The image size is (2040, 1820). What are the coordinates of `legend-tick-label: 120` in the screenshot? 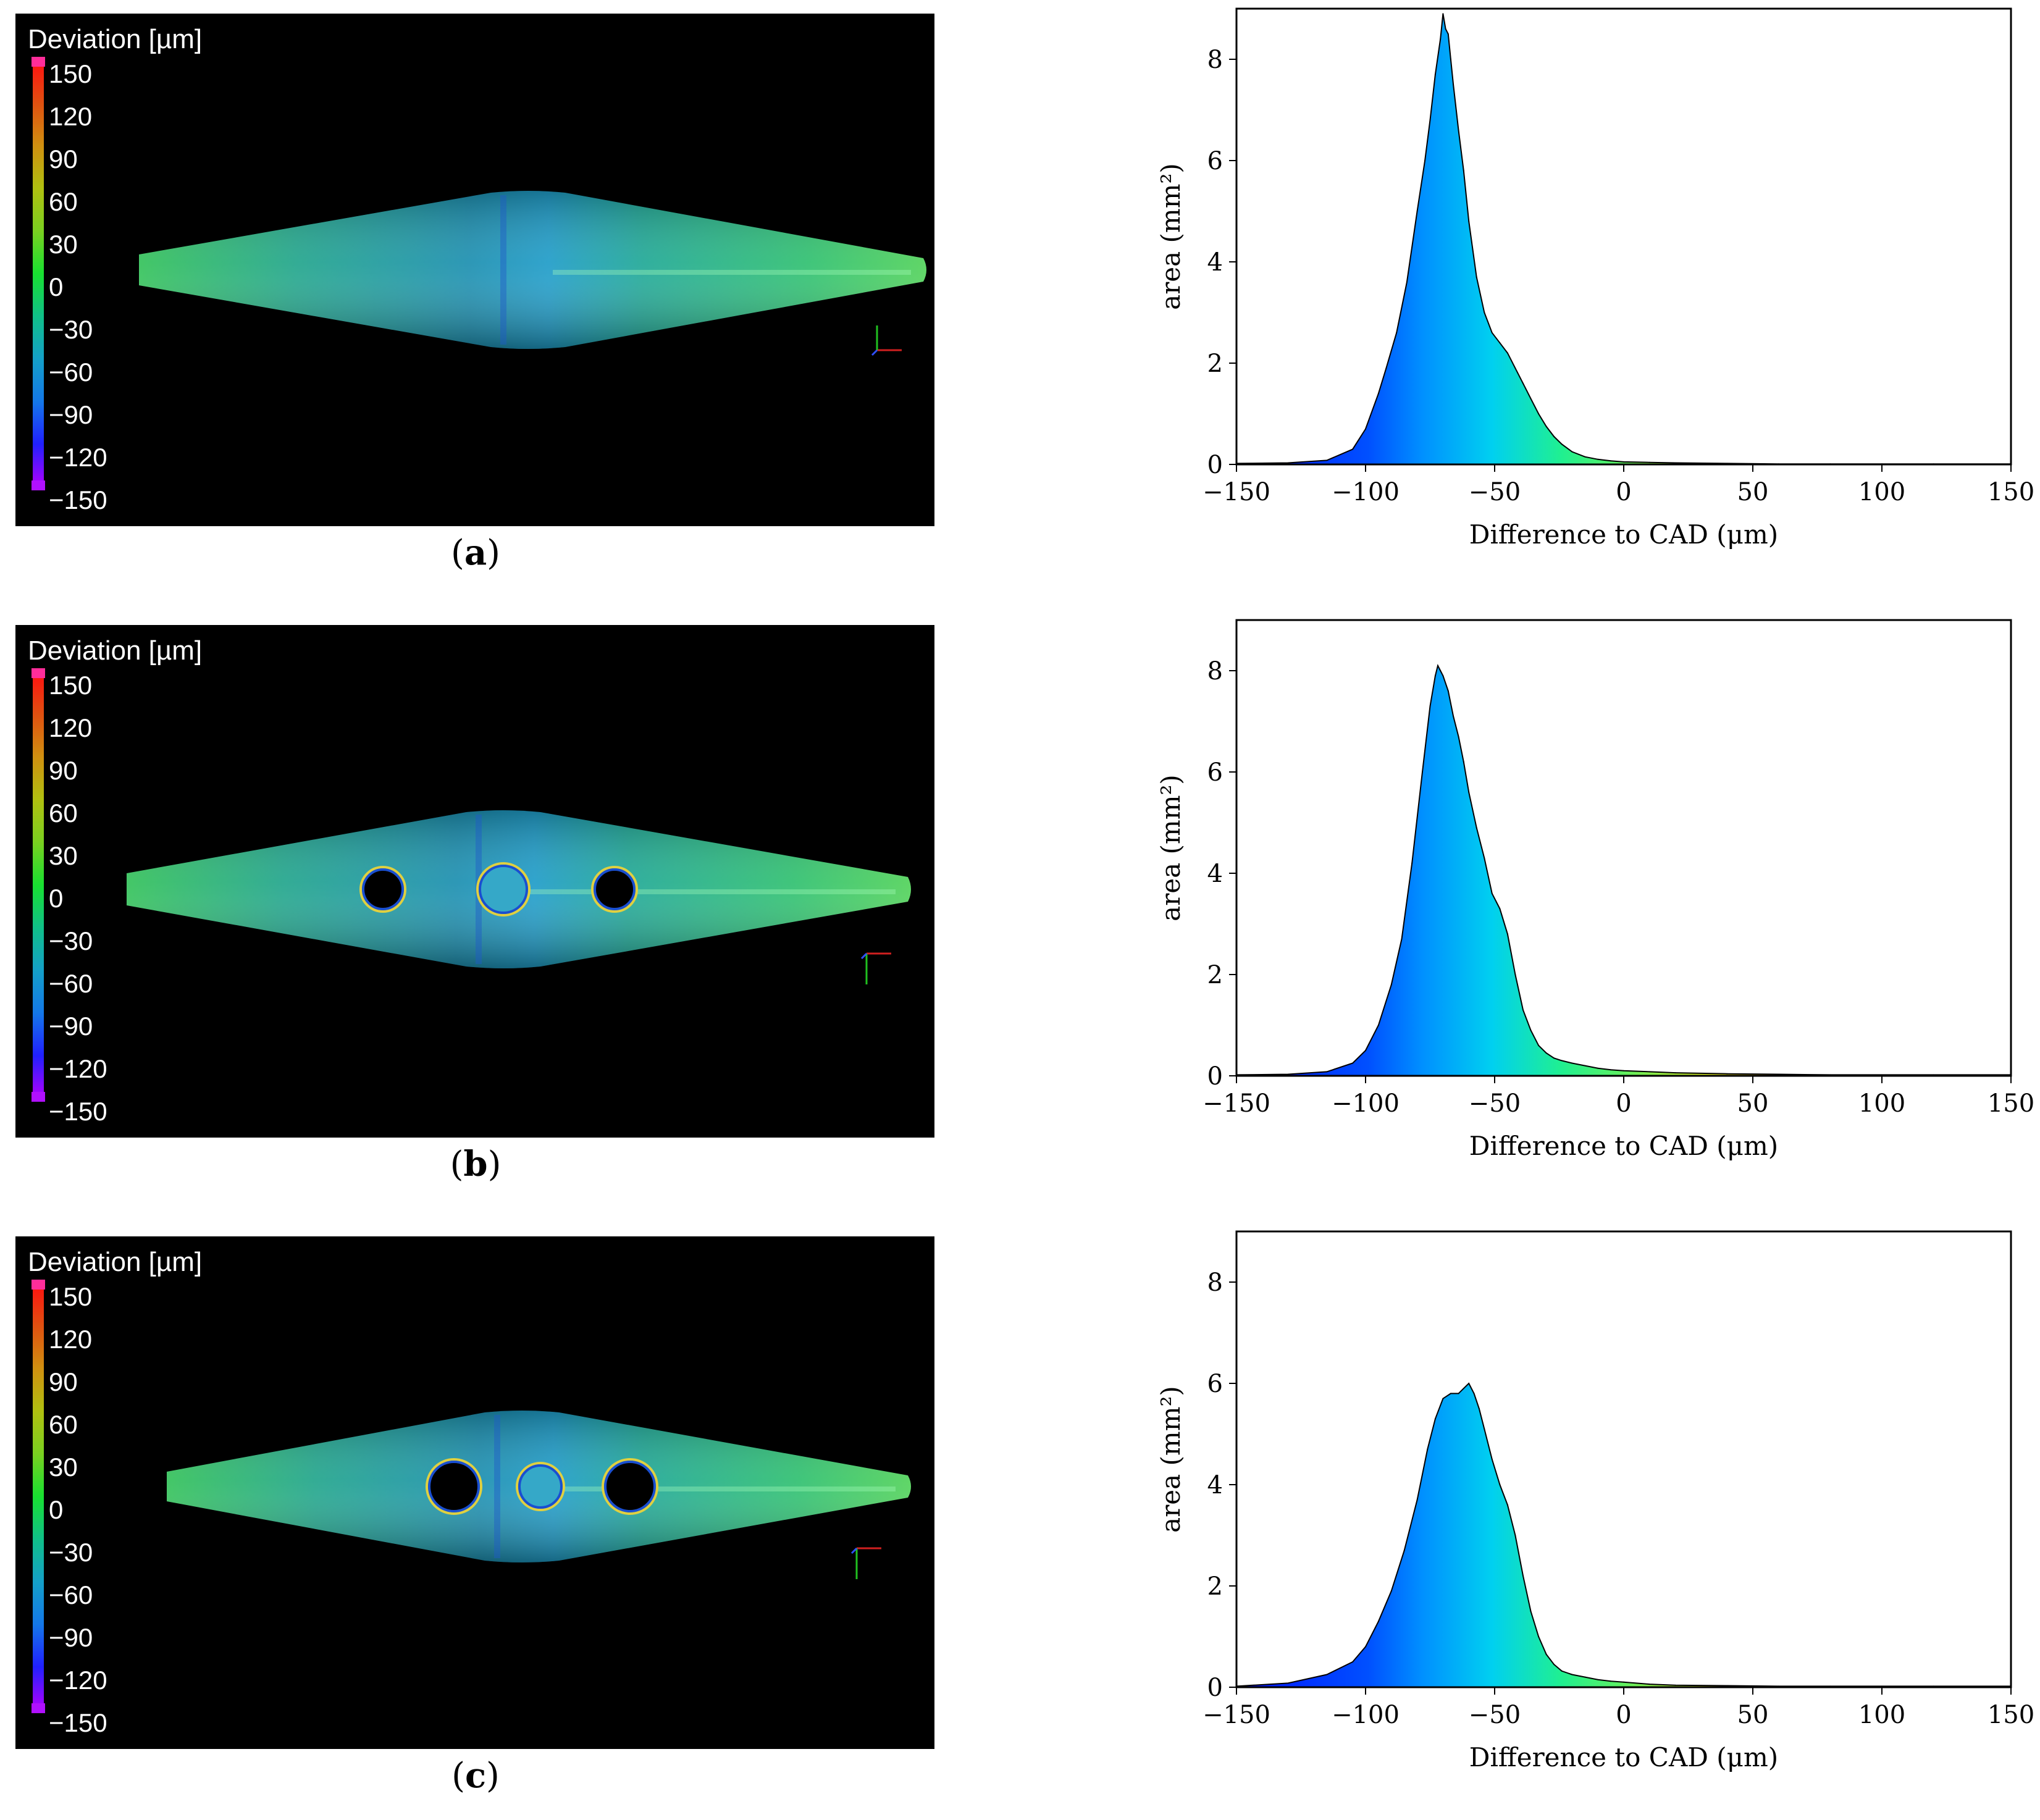 It's located at (70, 1339).